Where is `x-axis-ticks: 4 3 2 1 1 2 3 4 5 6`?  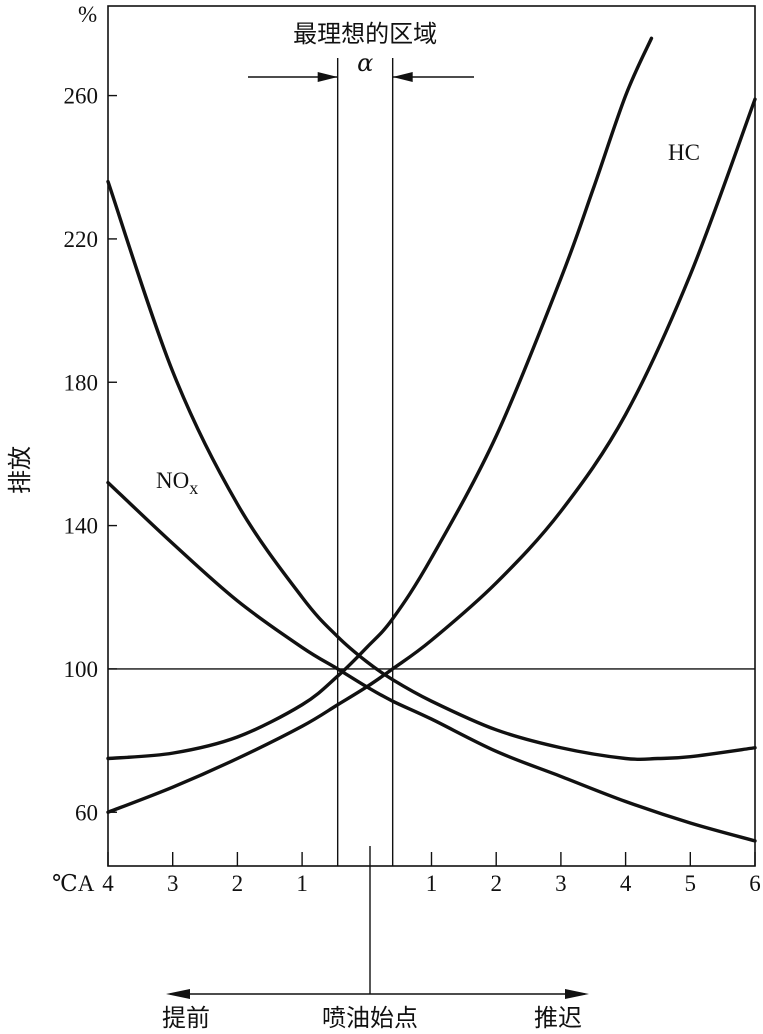
x-axis-ticks: 4 3 2 1 1 2 3 4 5 6 is located at coordinates (431, 874).